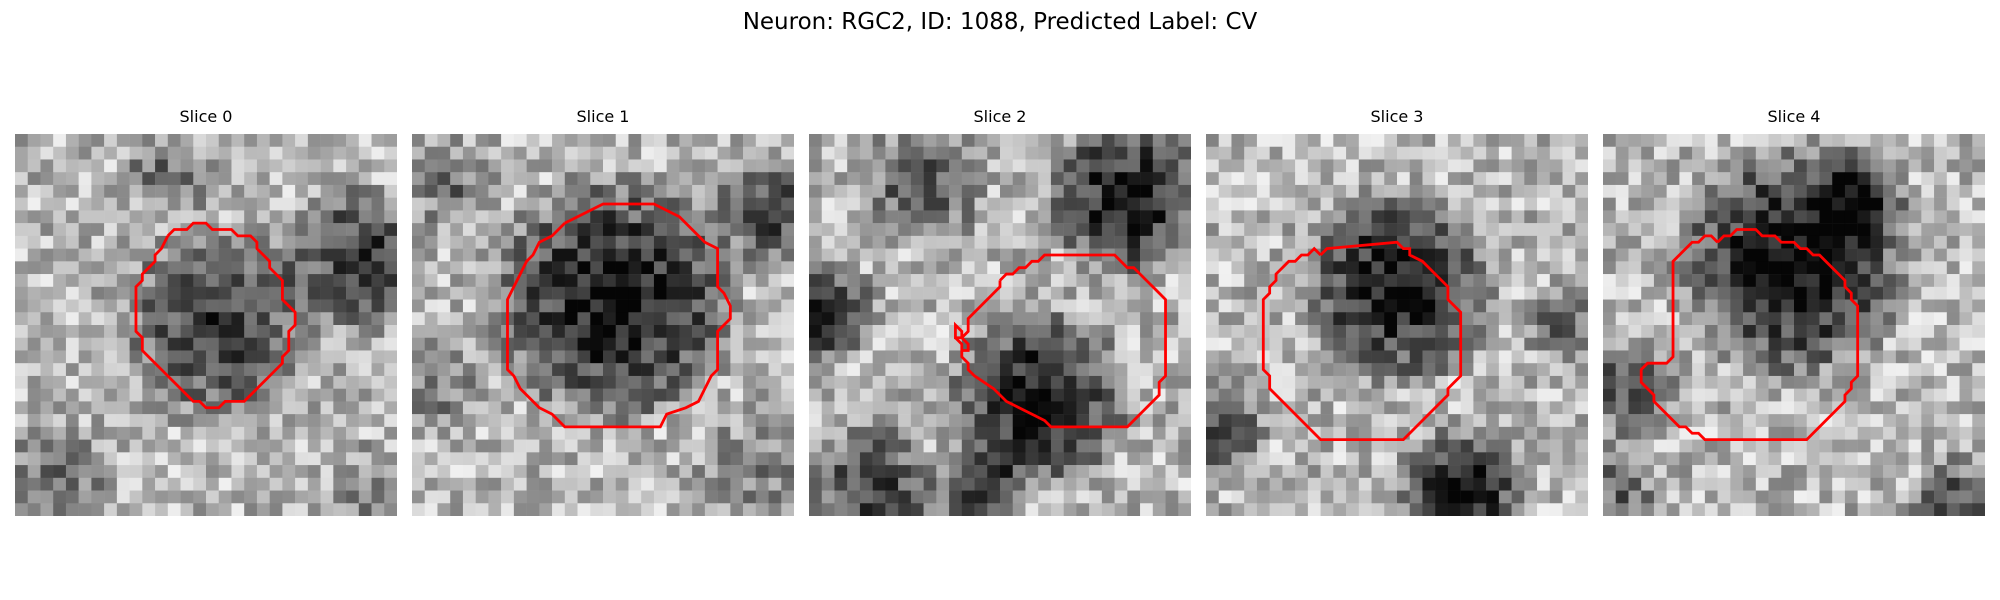  I want to click on slice-title: Slice 2, so click(1000, 116).